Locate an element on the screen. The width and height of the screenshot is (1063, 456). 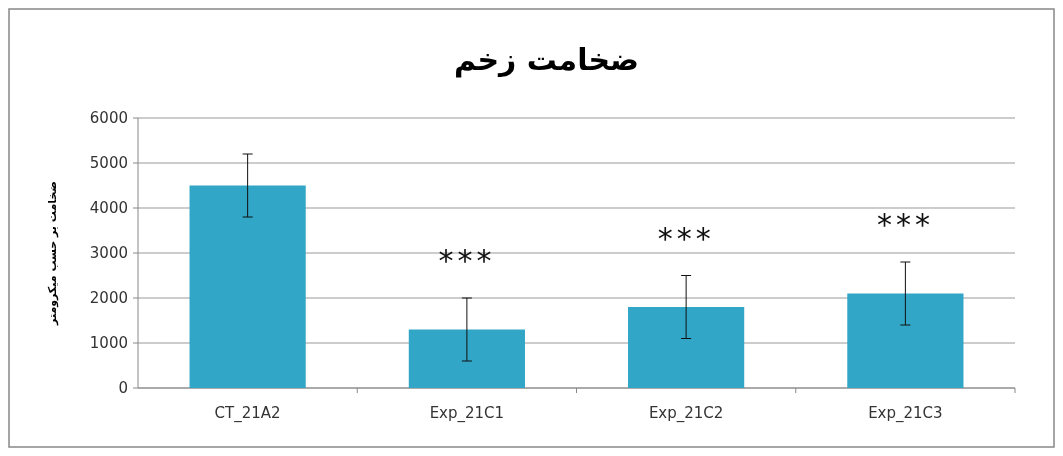
y-tick-label: 5000 is located at coordinates (108, 163).